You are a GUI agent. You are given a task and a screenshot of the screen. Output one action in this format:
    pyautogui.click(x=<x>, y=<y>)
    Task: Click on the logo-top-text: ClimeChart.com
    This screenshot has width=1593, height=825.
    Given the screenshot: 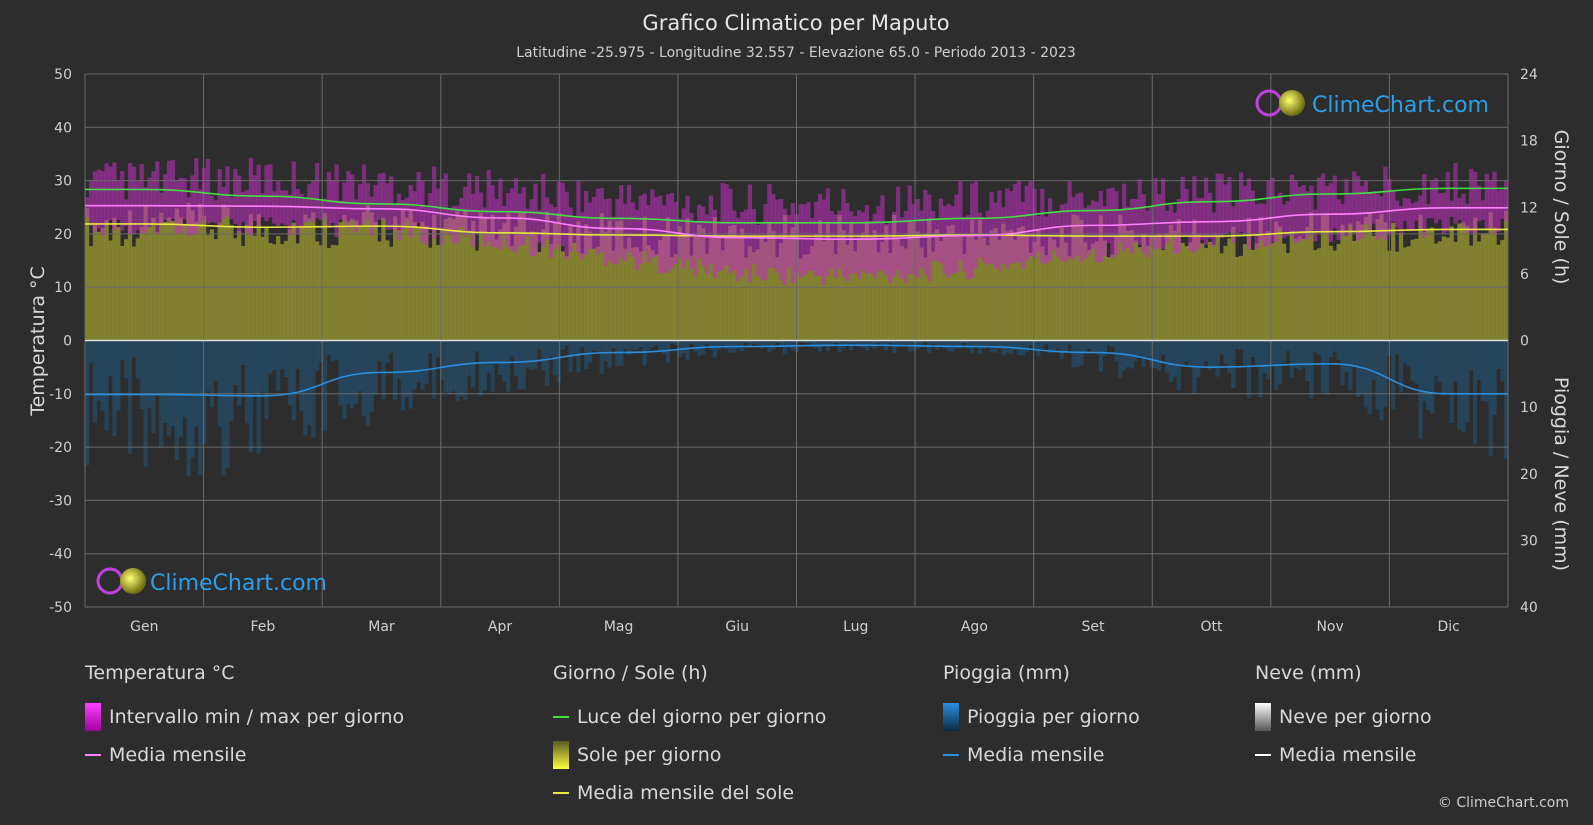 What is the action you would take?
    pyautogui.click(x=1400, y=105)
    